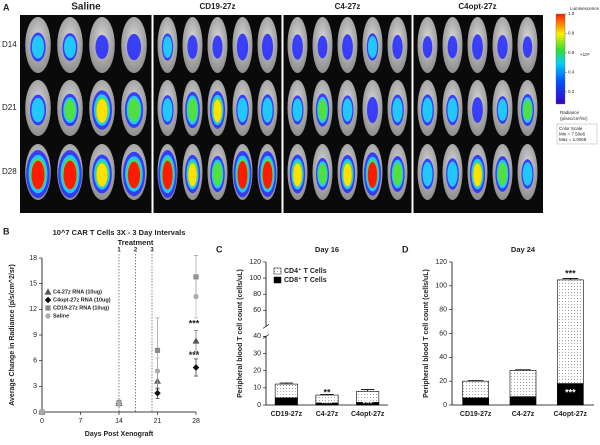 This screenshot has height=445, width=600. Describe the element at coordinates (9, 107) in the screenshot. I see `row-label: D21` at that location.